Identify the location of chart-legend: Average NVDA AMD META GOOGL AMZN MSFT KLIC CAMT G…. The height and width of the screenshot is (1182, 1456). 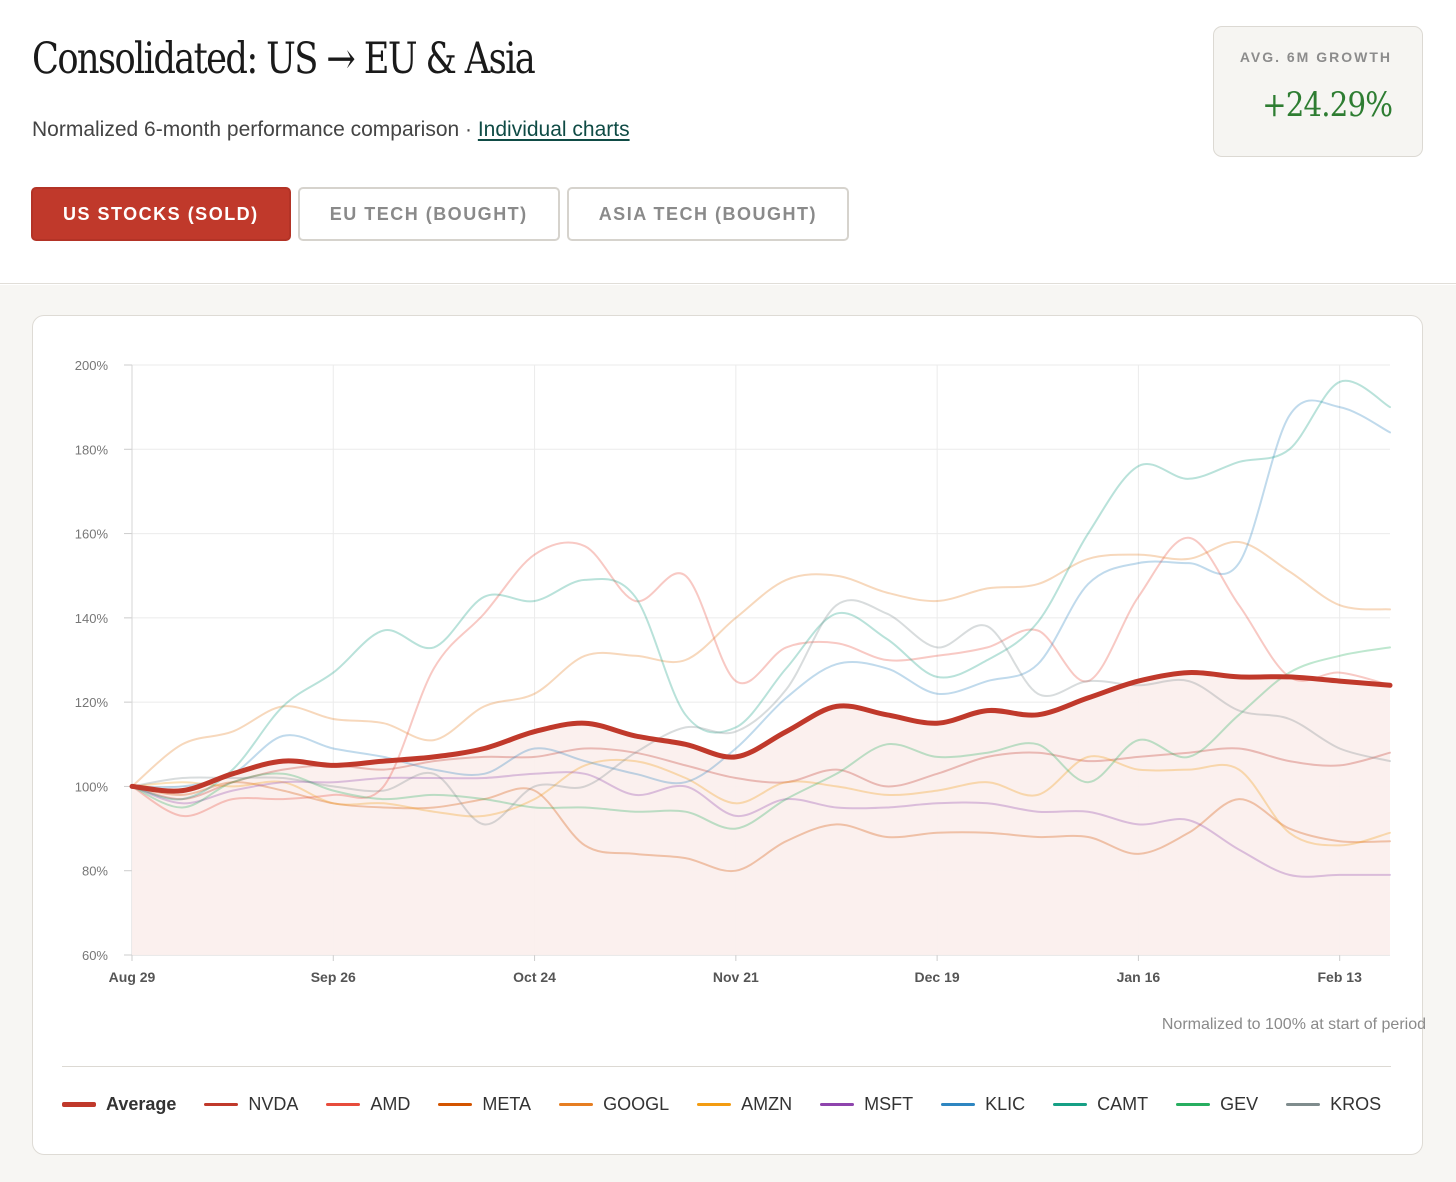
(721, 1104).